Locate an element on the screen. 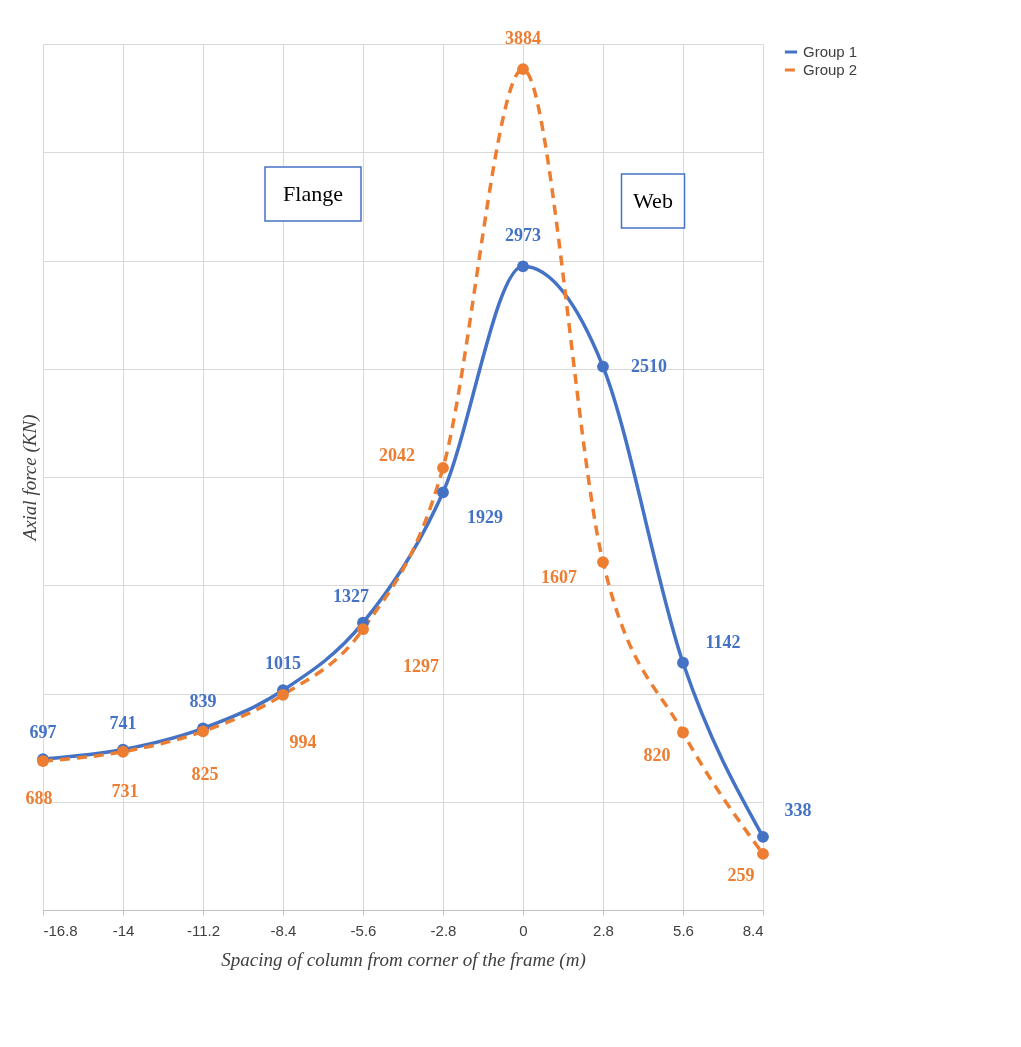  x-tick-label: -14 is located at coordinates (123, 930).